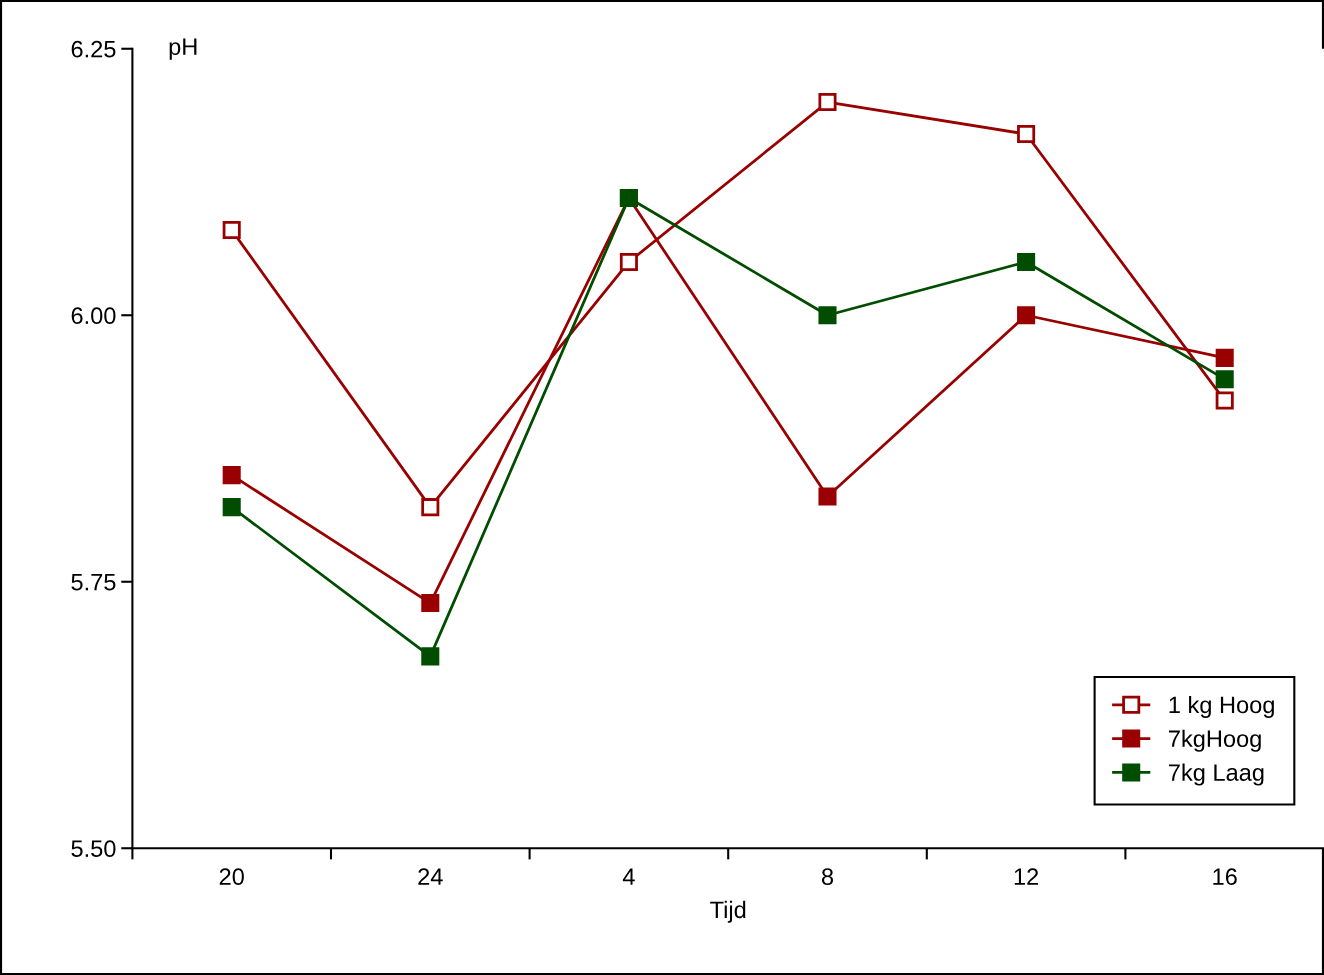  I want to click on legend-label: 7kgHoog, so click(1215, 740).